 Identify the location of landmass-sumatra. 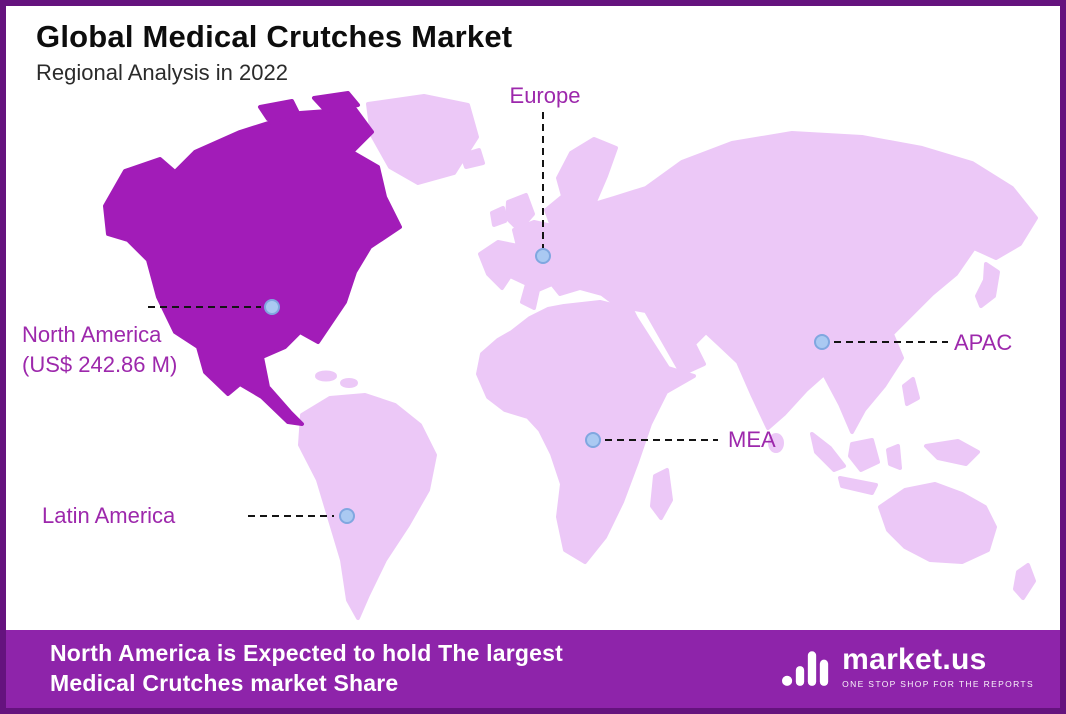
(828, 452).